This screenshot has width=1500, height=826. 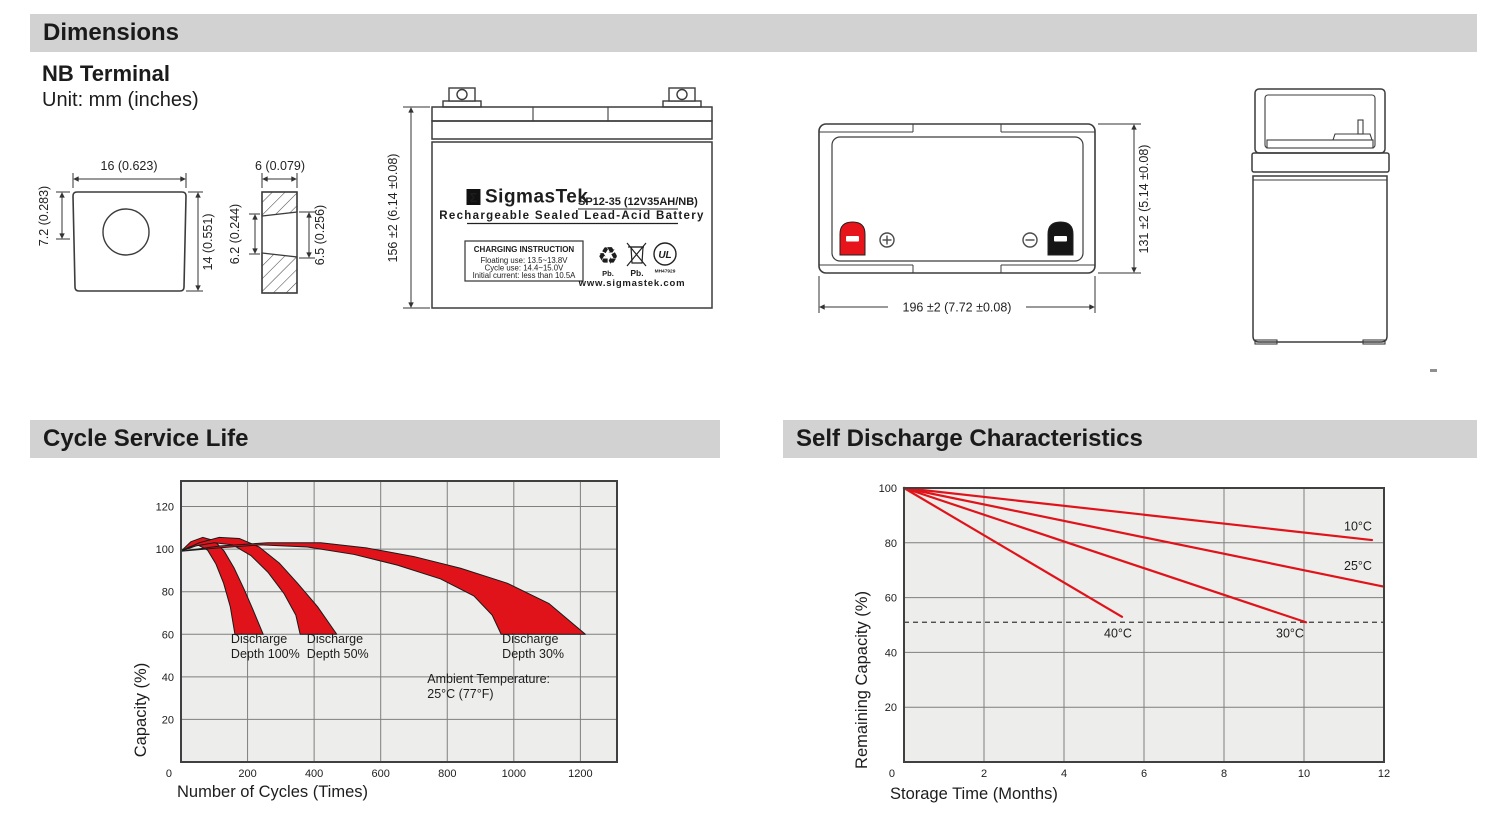 I want to click on terminal-side-upper-hatch, so click(x=279, y=204).